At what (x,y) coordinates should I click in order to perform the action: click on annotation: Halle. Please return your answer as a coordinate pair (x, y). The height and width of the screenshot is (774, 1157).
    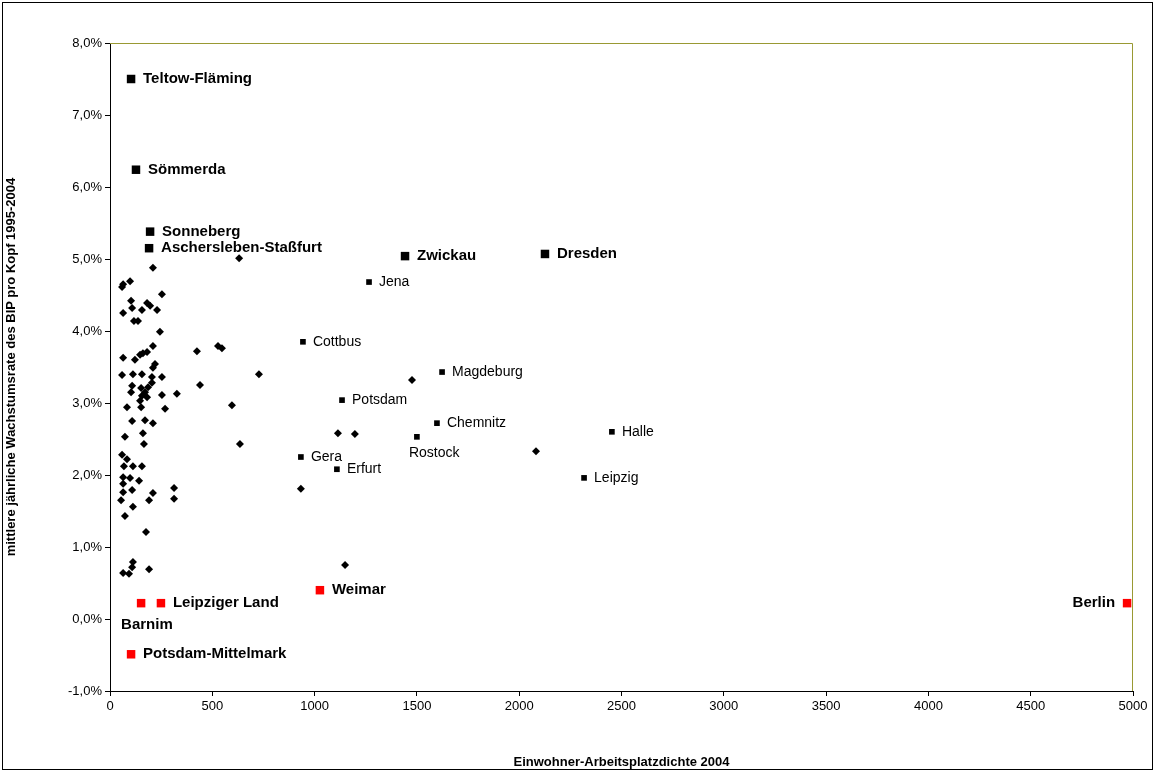
    Looking at the image, I should click on (637, 430).